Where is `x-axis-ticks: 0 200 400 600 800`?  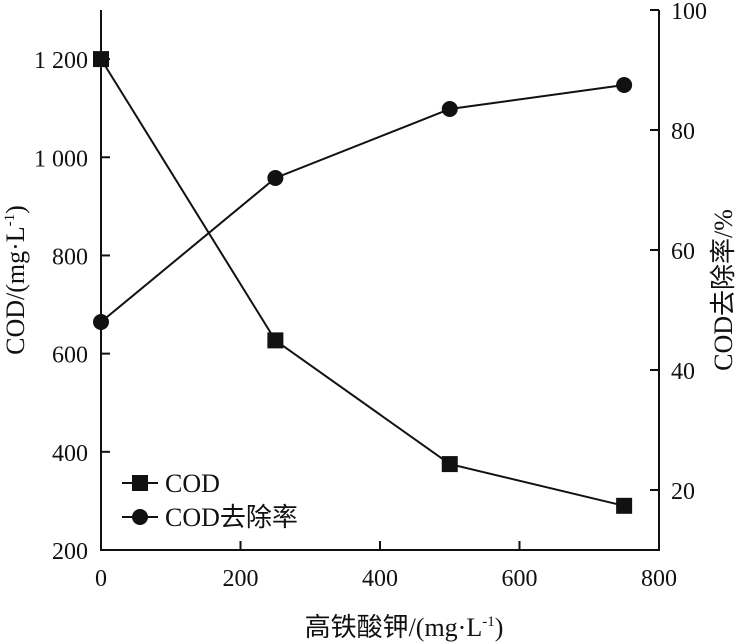 x-axis-ticks: 0 200 400 600 800 is located at coordinates (386, 566).